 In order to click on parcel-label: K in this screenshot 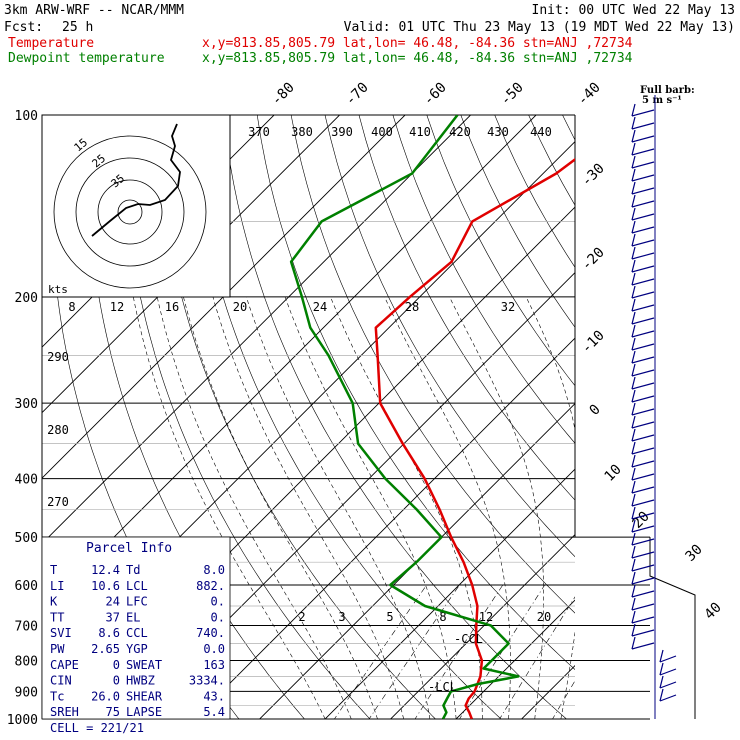, I will do `click(54, 602)`.